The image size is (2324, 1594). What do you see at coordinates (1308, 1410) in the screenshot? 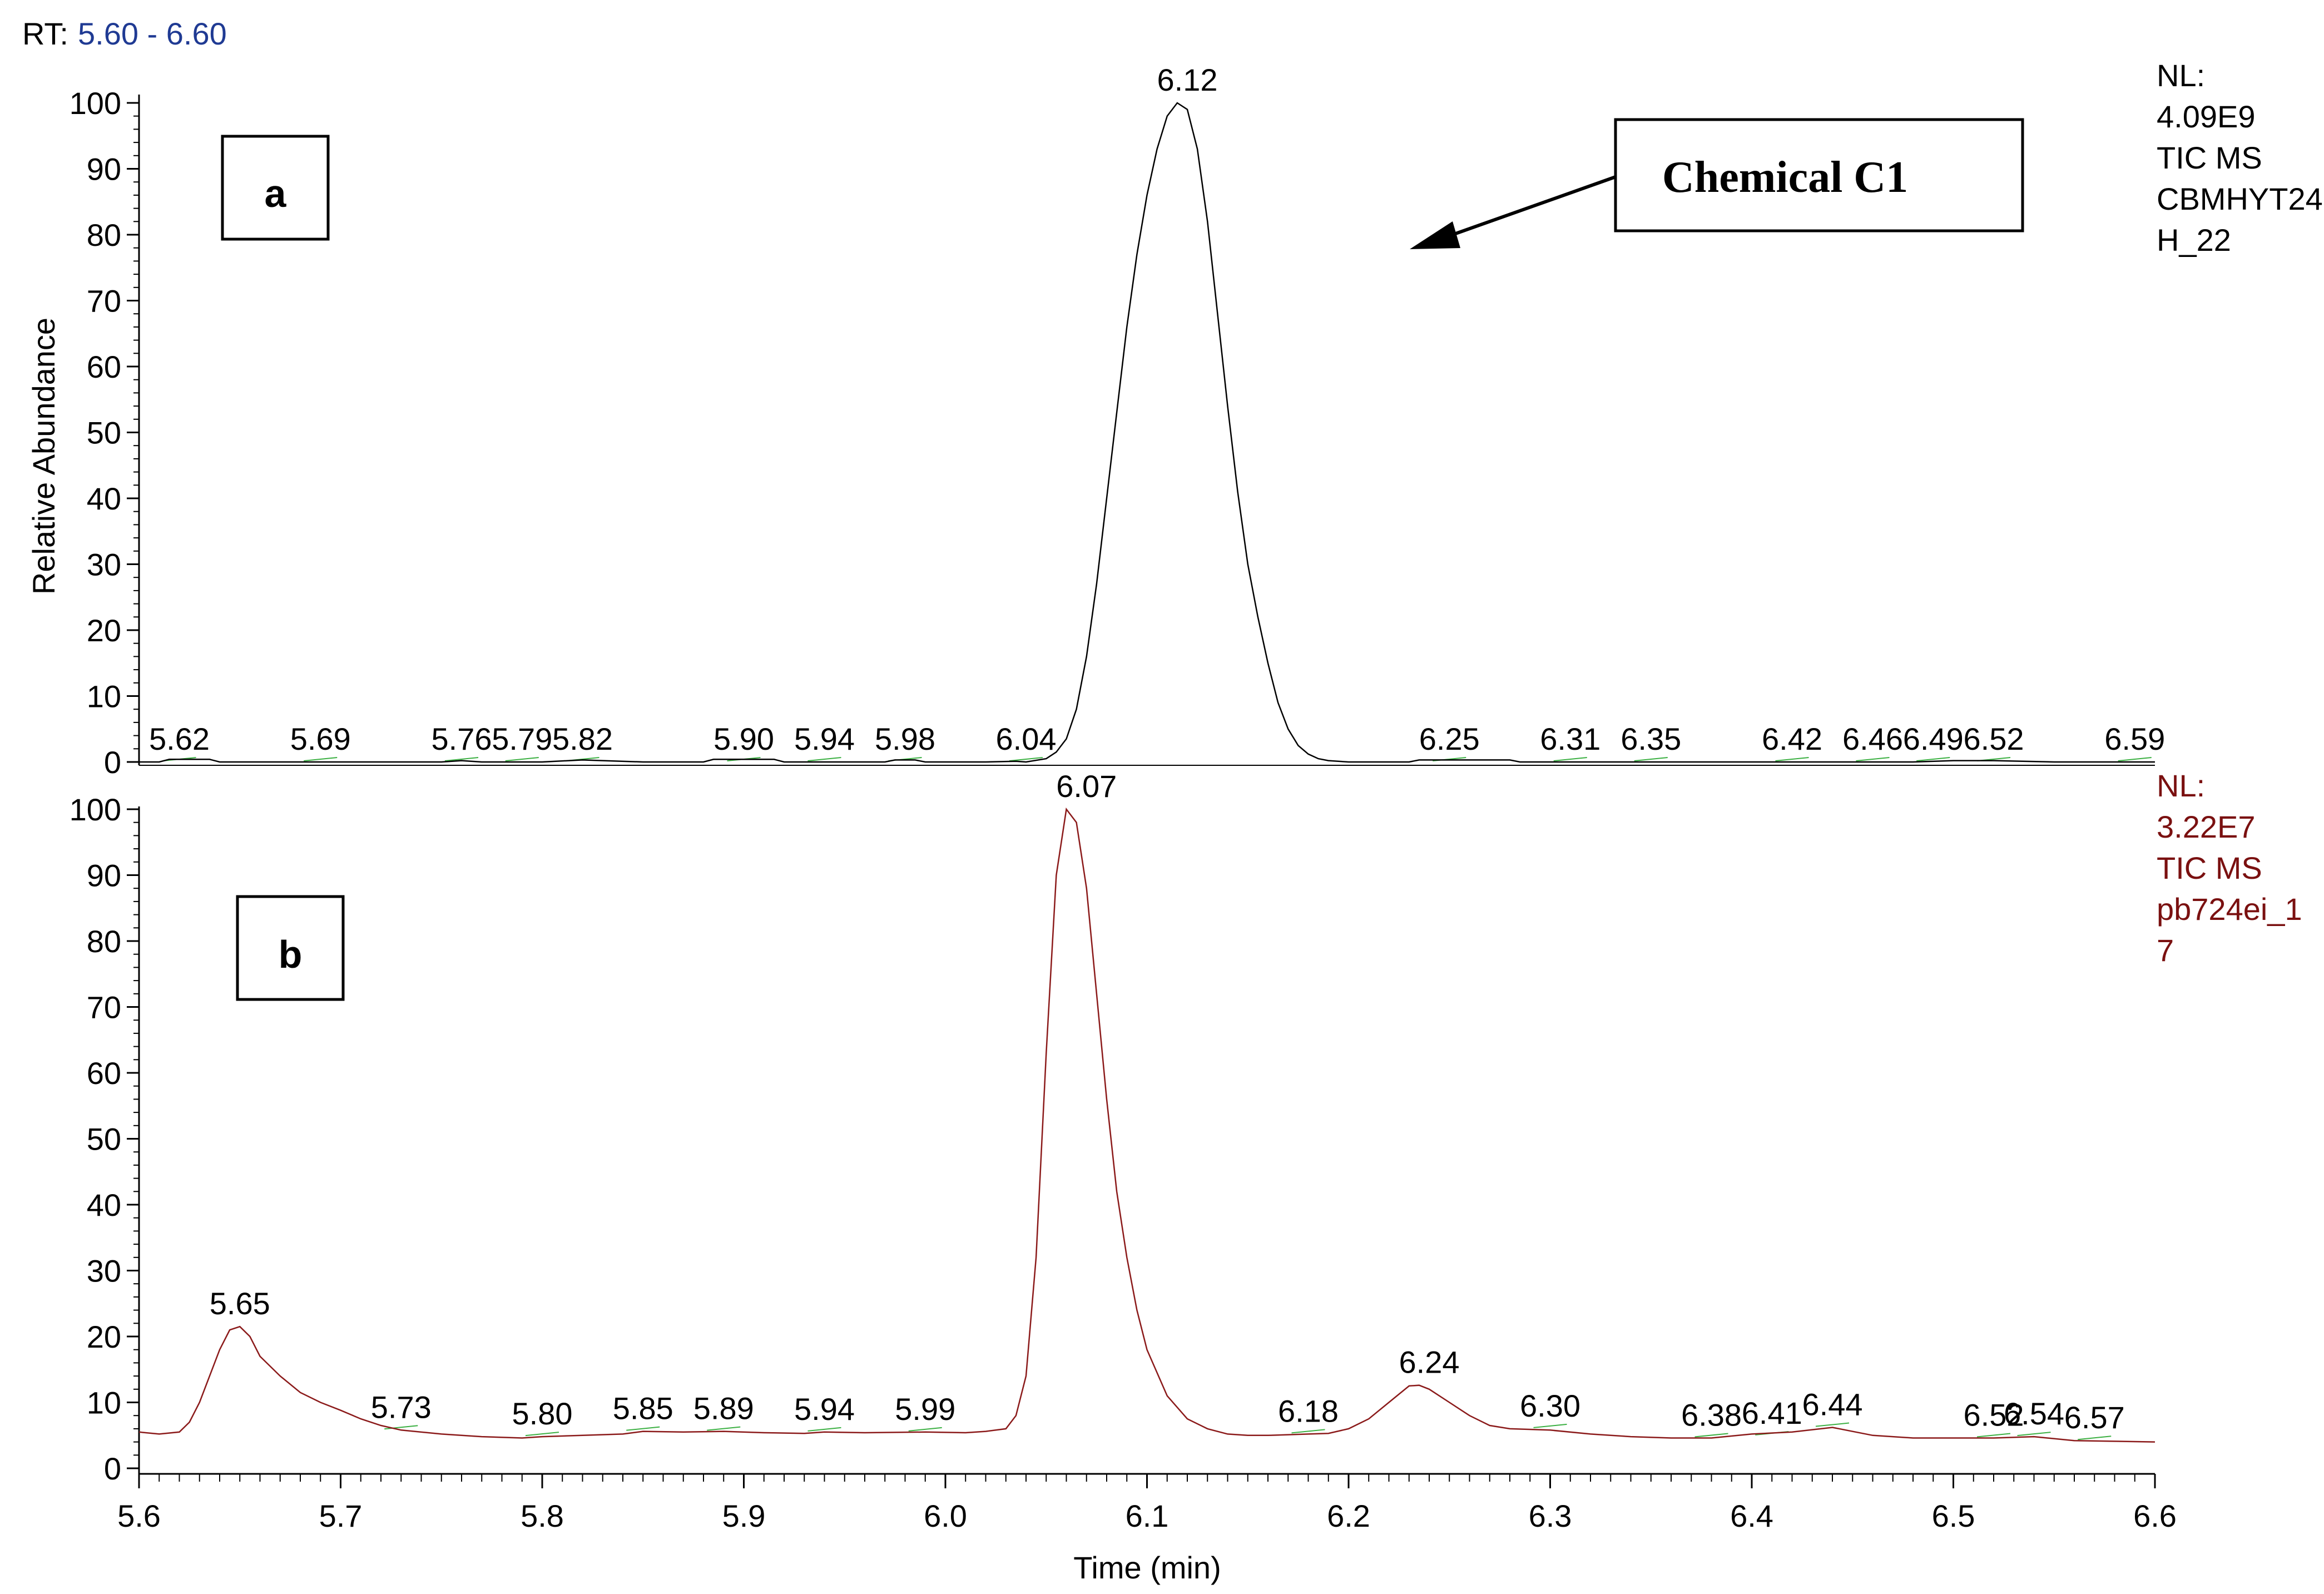
I see `peak-label: 6.18` at bounding box center [1308, 1410].